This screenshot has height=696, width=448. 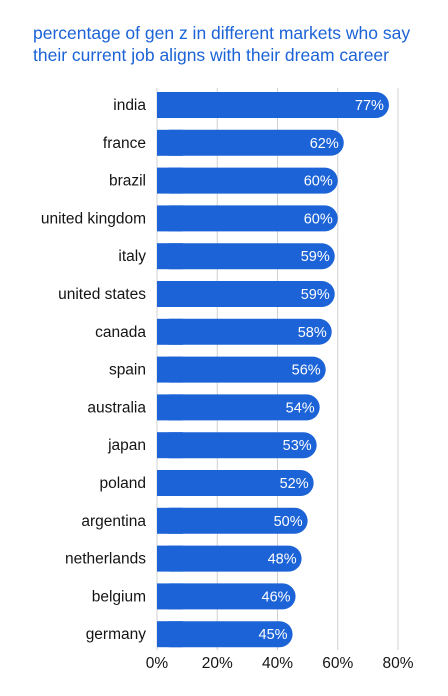 What do you see at coordinates (129, 105) in the screenshot?
I see `category-label: india` at bounding box center [129, 105].